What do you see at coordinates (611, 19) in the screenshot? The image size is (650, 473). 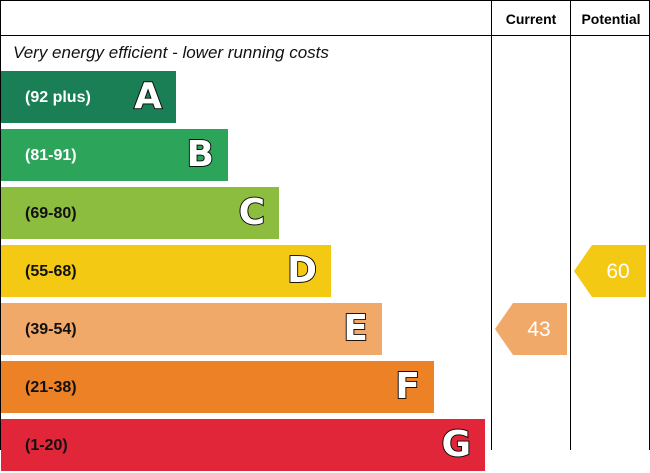 I see `potential-column-header: Potential` at bounding box center [611, 19].